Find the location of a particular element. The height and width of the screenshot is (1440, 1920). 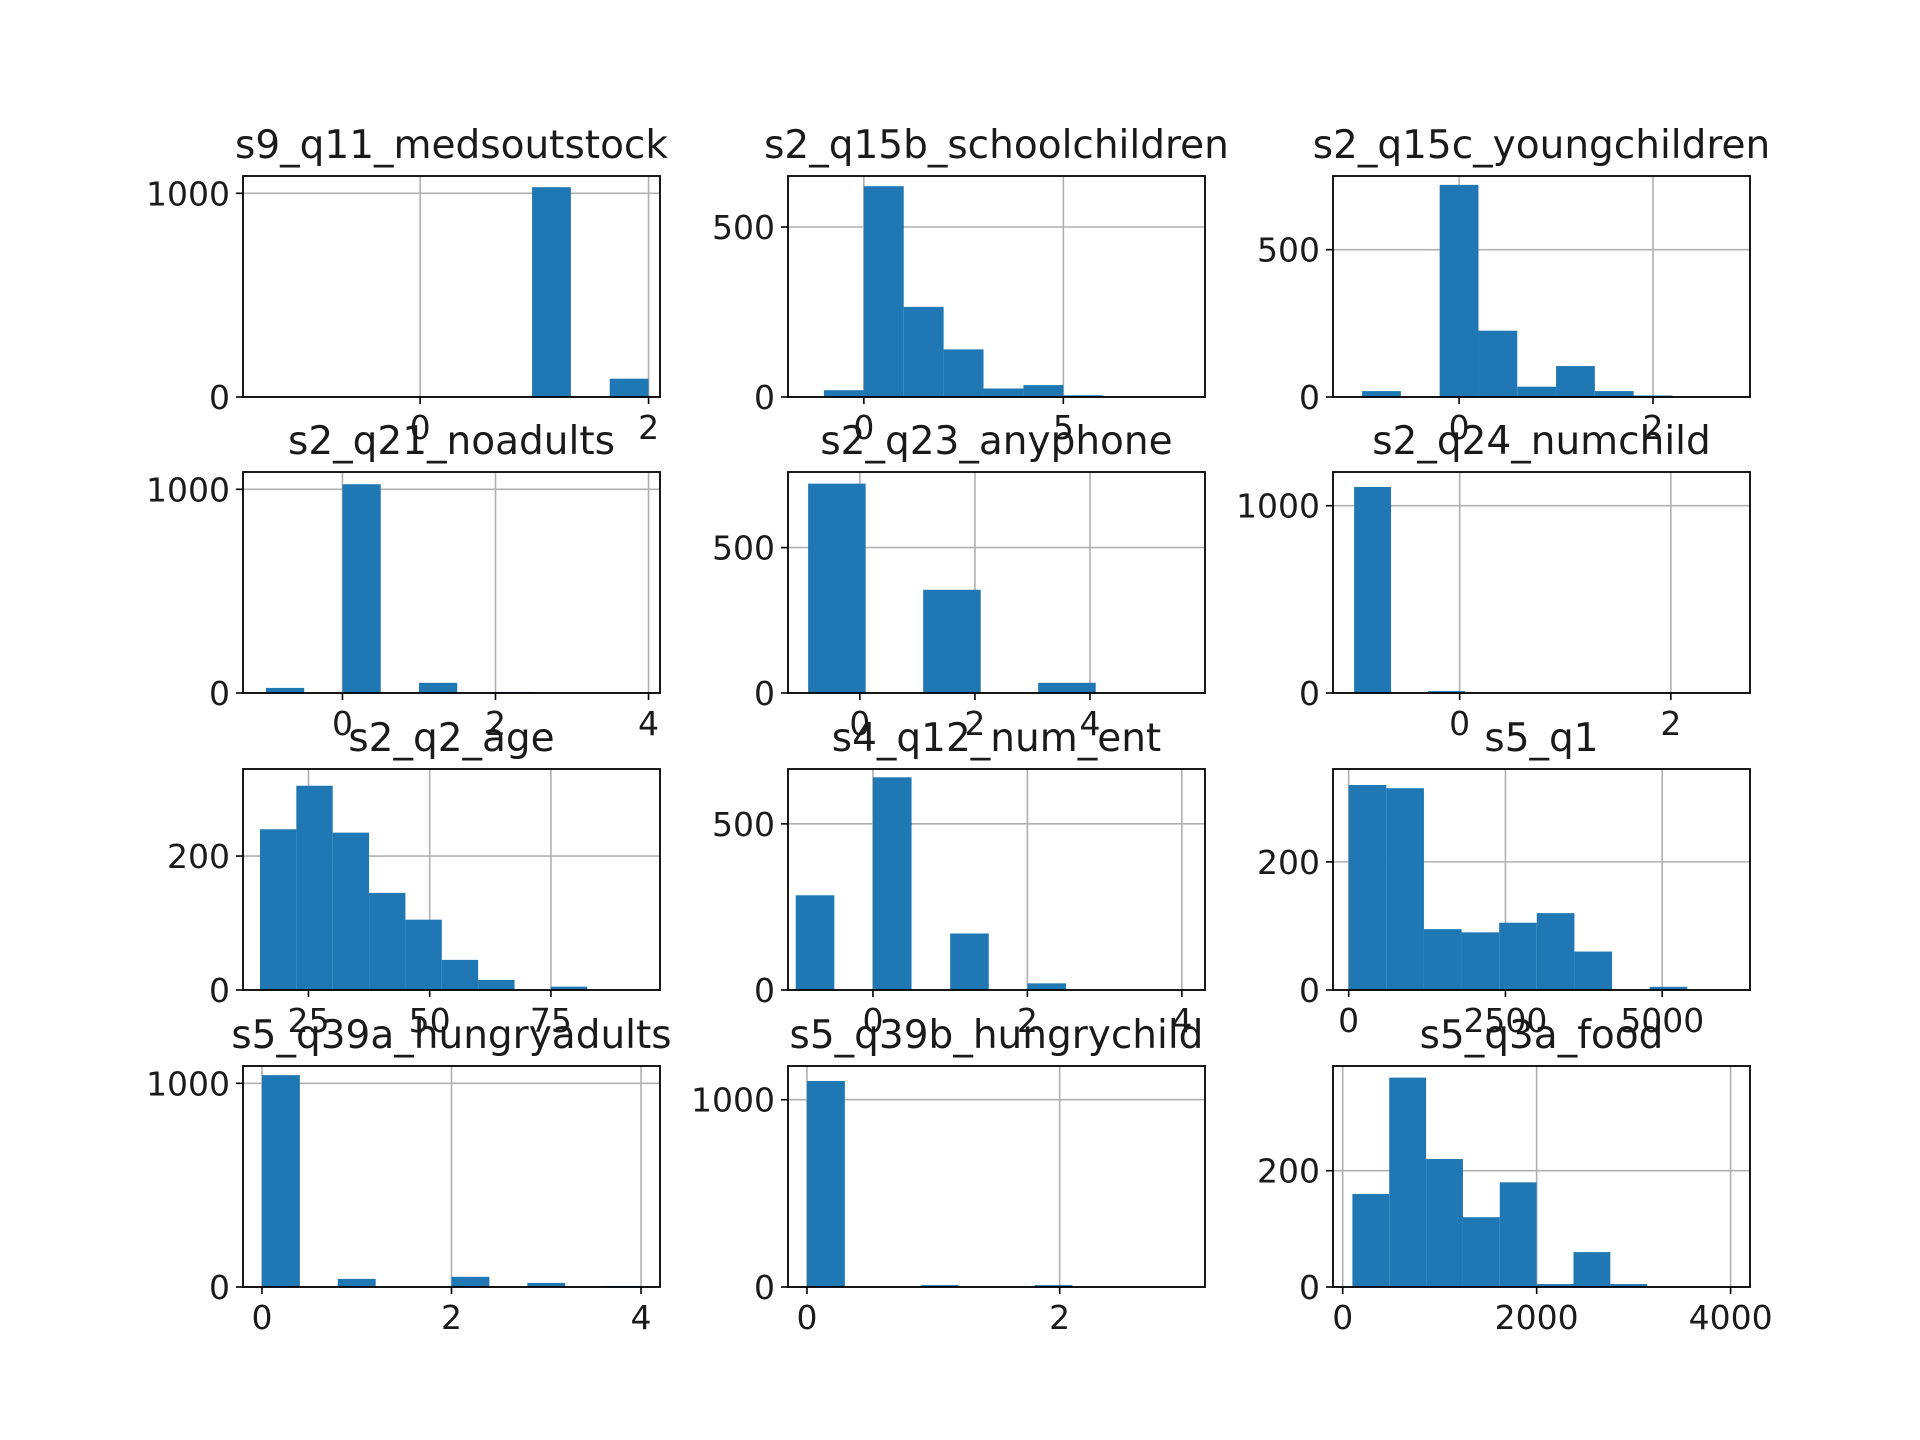

subplot-title: s5_q3a_food is located at coordinates (1542, 1035).